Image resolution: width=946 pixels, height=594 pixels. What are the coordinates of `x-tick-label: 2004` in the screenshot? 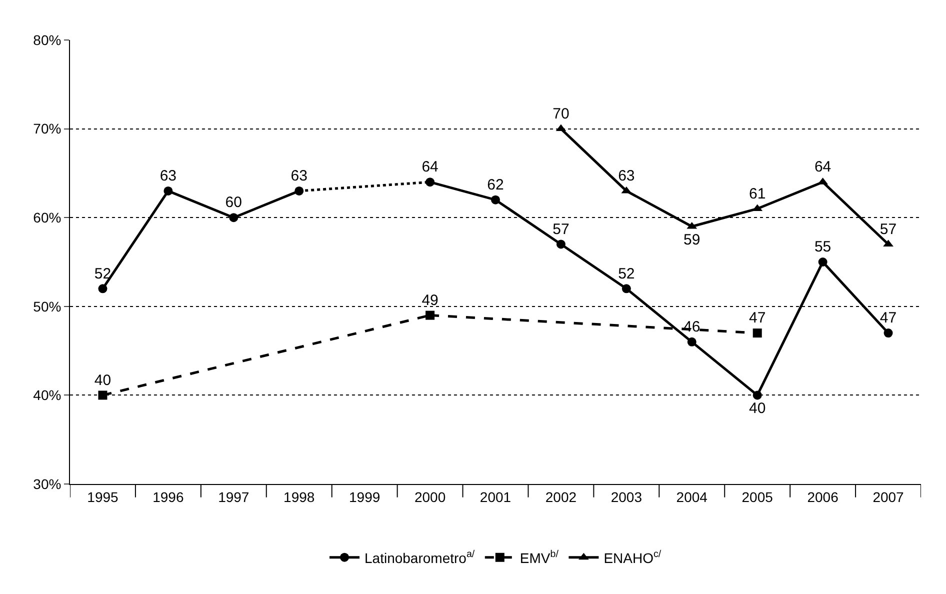 It's located at (692, 496).